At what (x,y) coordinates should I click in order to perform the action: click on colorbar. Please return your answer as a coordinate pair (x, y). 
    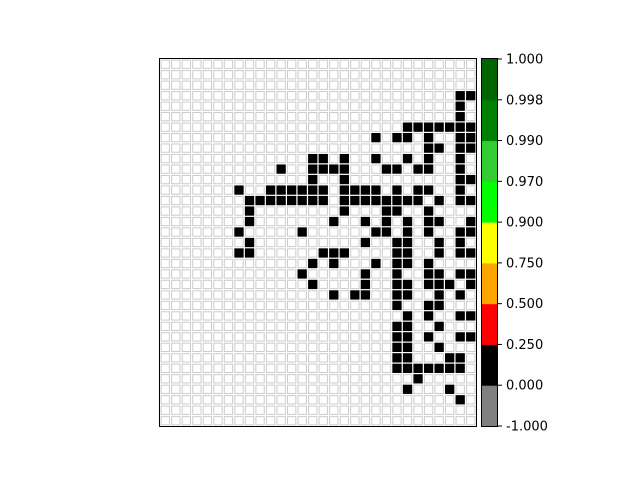
    Looking at the image, I should click on (489, 243).